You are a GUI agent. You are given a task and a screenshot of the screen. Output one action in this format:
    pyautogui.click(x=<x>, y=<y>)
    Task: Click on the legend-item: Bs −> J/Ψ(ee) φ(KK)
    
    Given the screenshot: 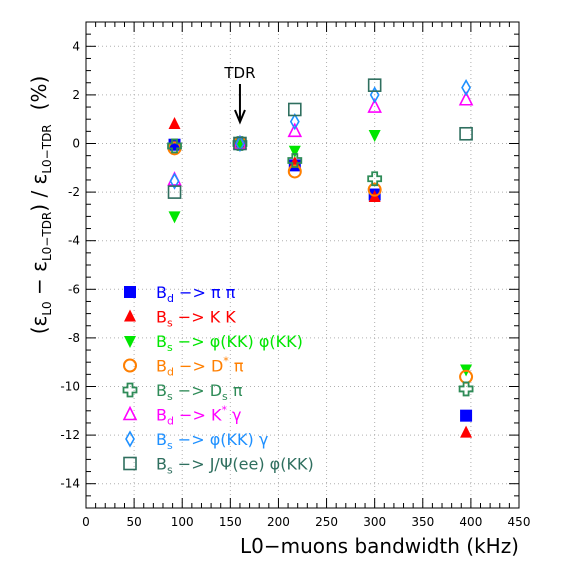 What is the action you would take?
    pyautogui.click(x=218, y=466)
    